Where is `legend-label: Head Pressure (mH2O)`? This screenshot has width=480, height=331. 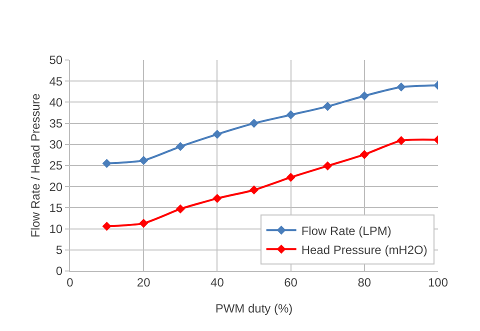
legend-label: Head Pressure (mH2O) is located at coordinates (364, 249).